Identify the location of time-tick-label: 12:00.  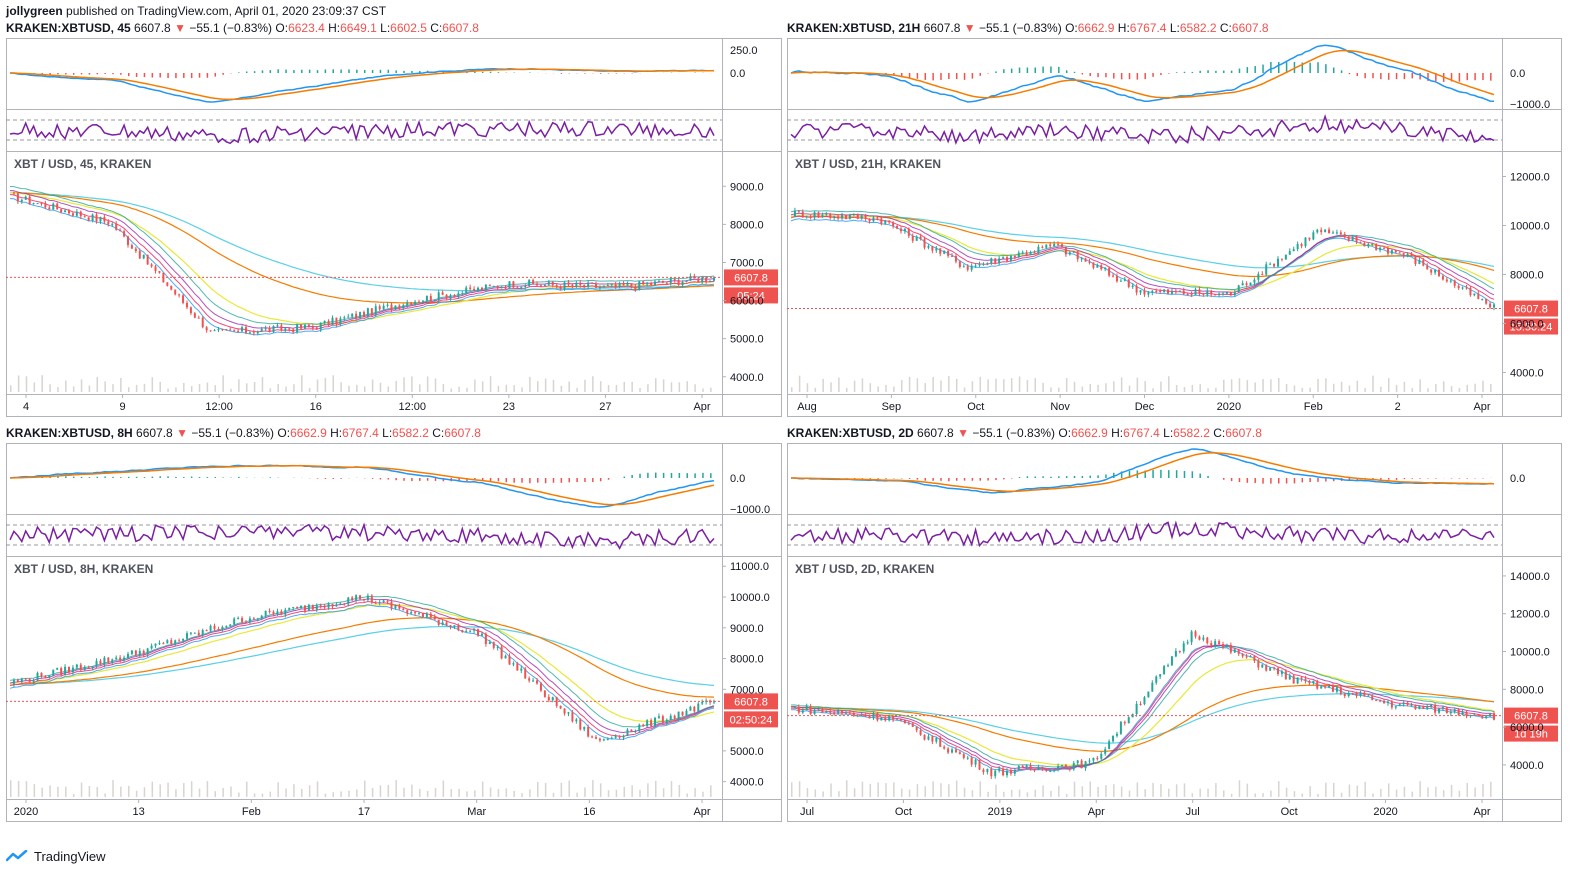
(219, 407).